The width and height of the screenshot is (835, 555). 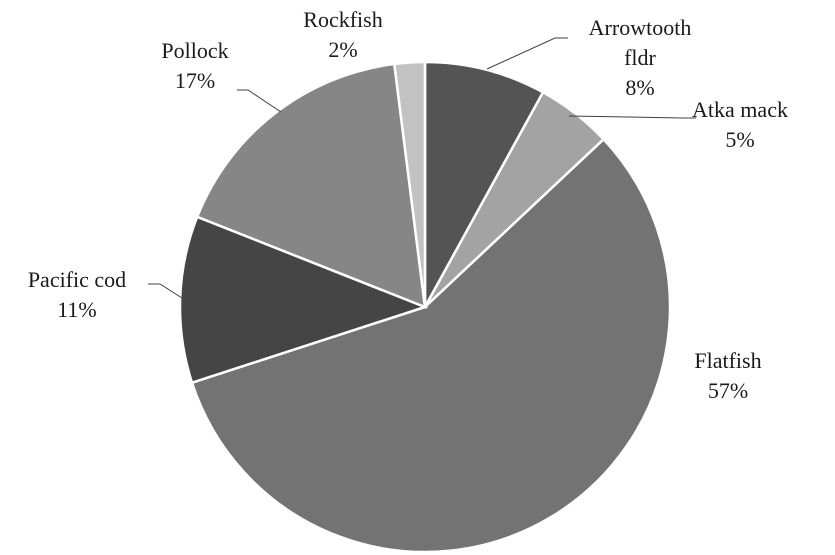 What do you see at coordinates (409, 184) in the screenshot?
I see `pie-slice-rockfish` at bounding box center [409, 184].